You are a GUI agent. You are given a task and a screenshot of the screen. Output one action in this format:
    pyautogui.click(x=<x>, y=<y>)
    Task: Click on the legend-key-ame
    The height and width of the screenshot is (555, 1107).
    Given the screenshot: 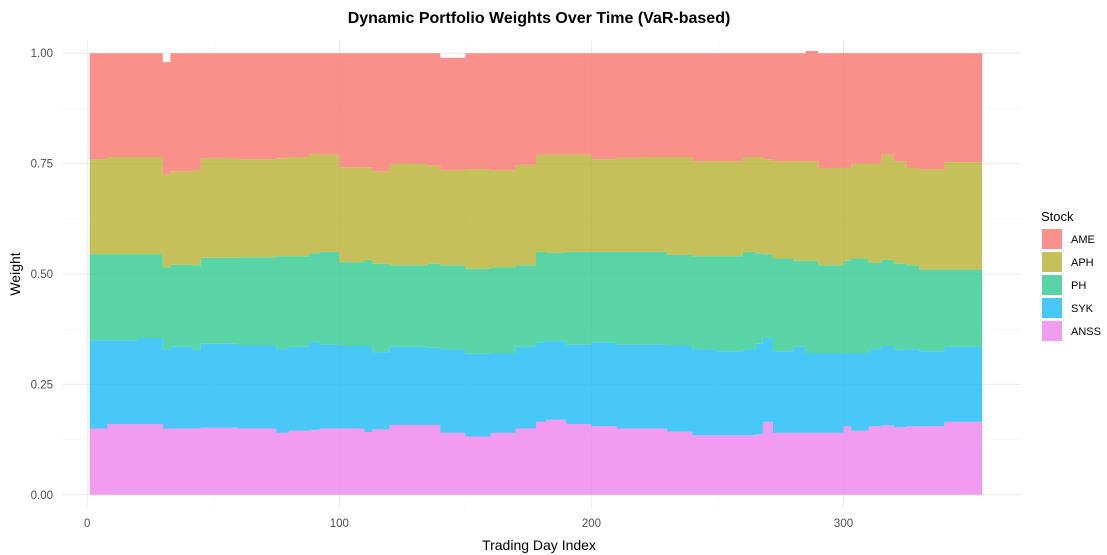 What is the action you would take?
    pyautogui.click(x=1052, y=239)
    